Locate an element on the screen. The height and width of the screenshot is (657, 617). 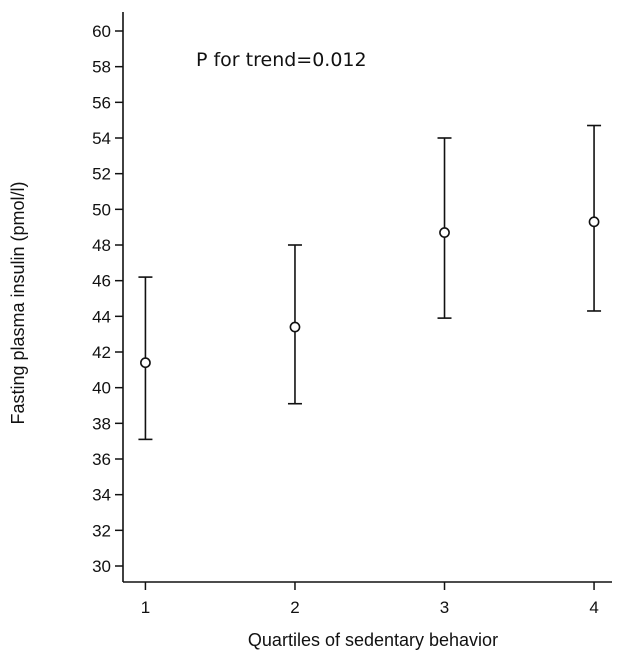
y-tick-label: 48 is located at coordinates (101, 245).